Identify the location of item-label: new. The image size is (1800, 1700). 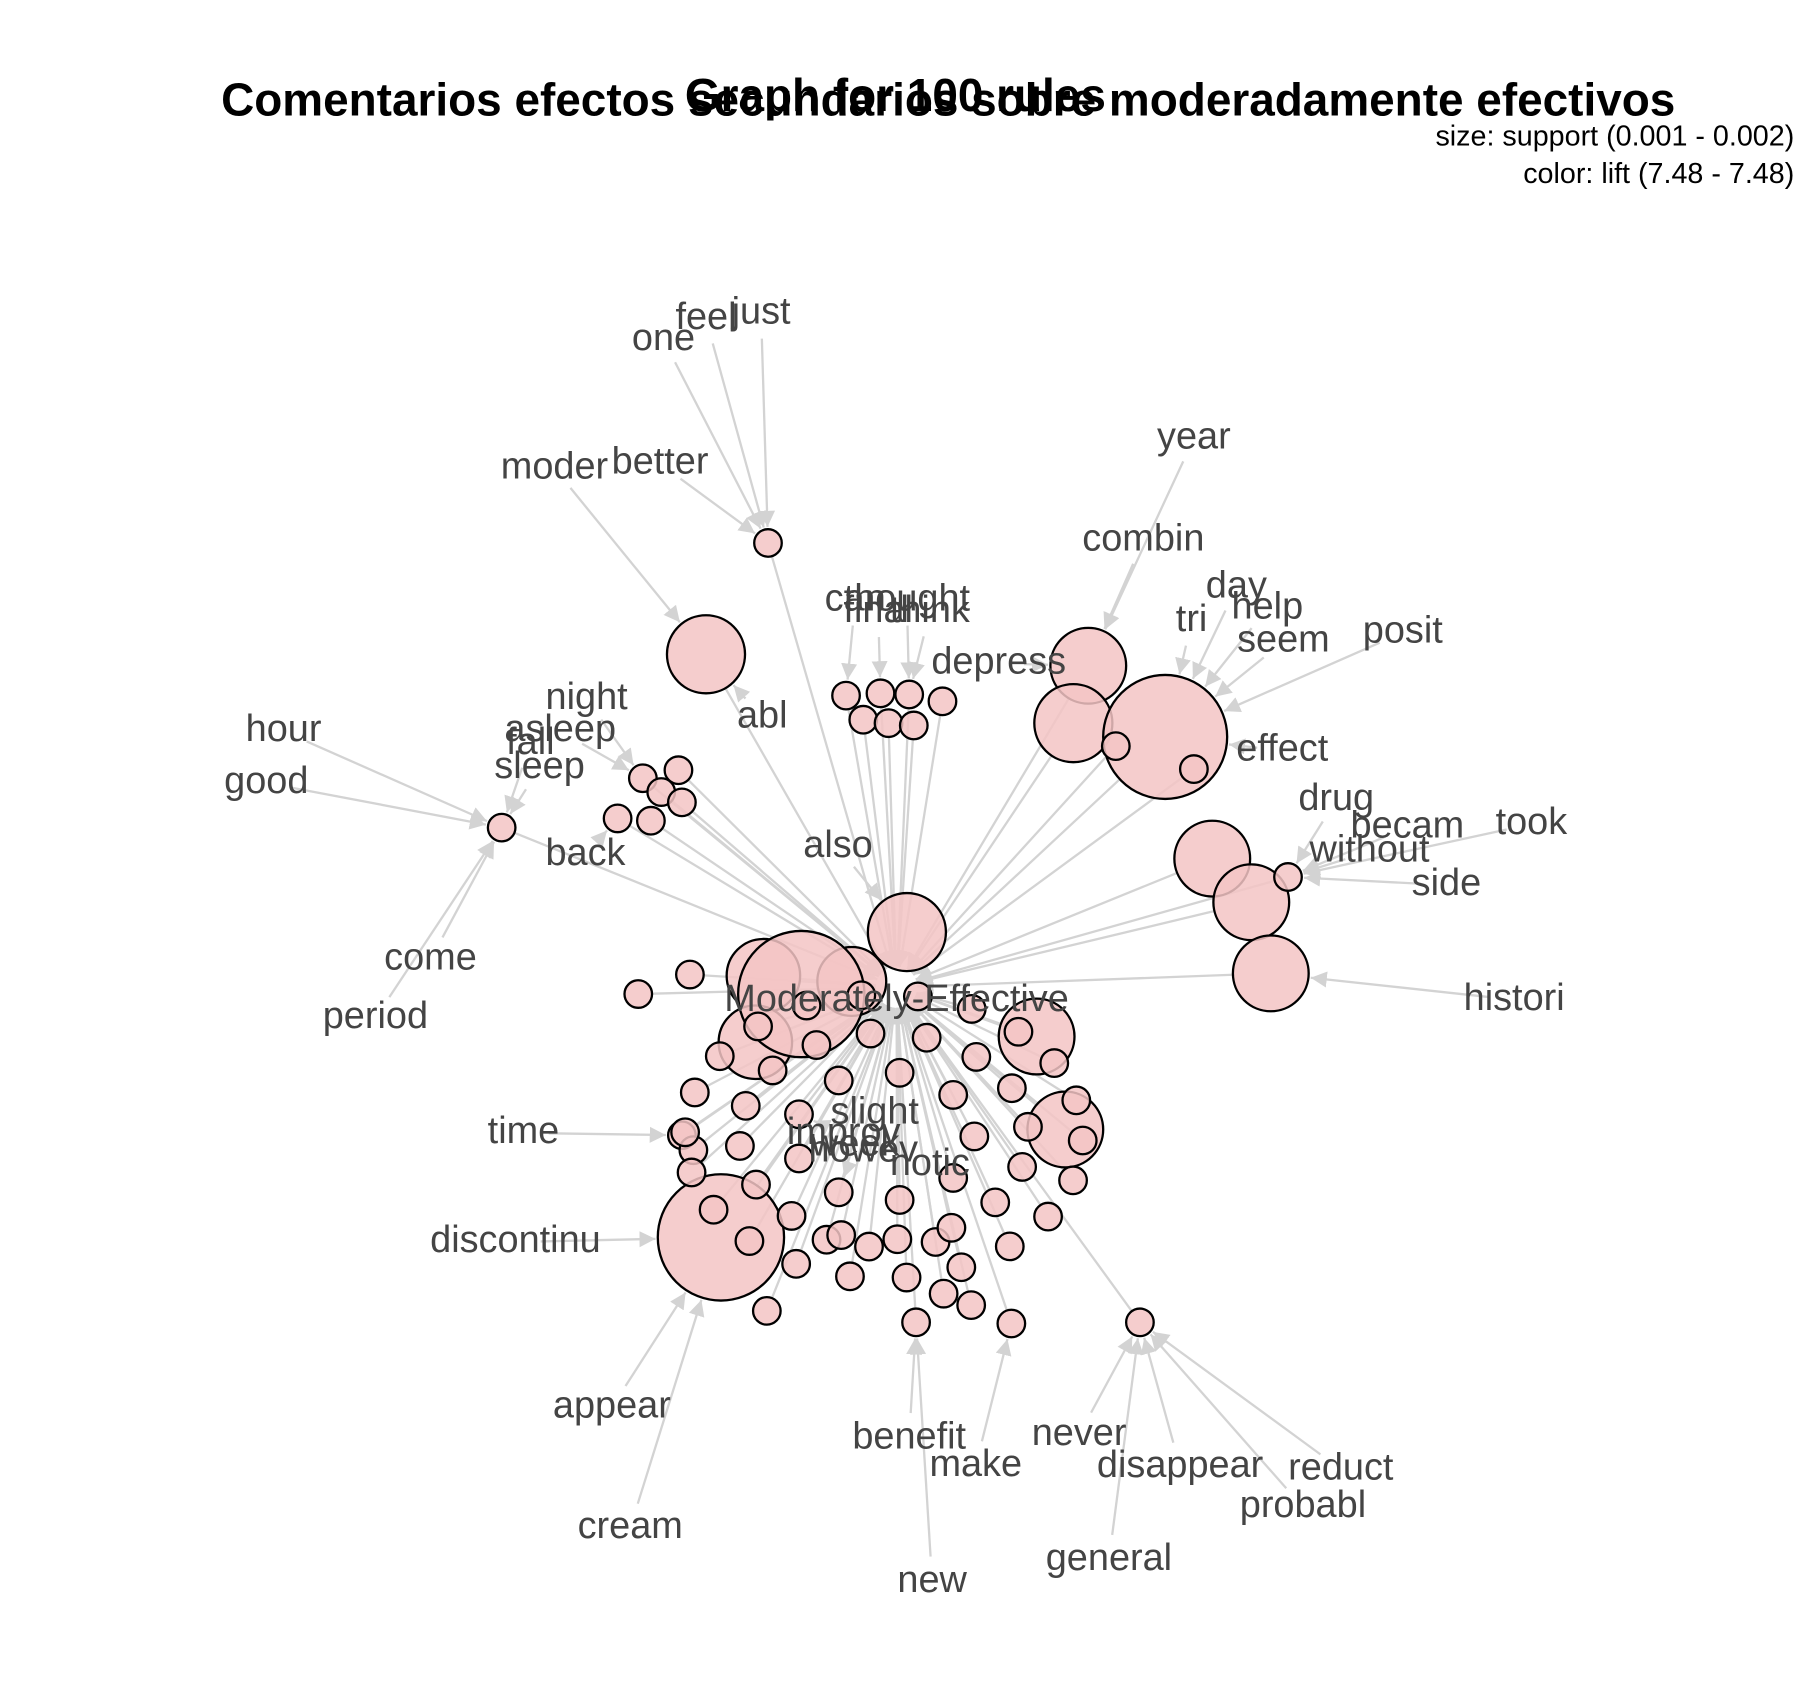
(932, 1580).